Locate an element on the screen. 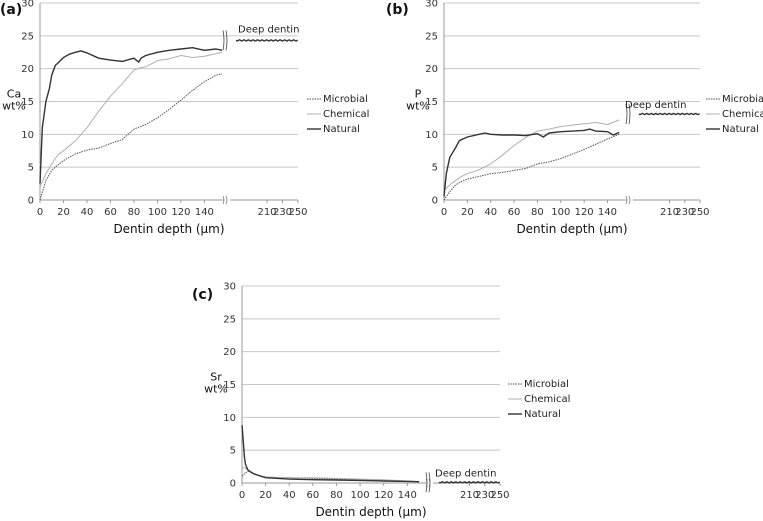 The width and height of the screenshot is (763, 521). y-axis-label: Sr is located at coordinates (216, 377).